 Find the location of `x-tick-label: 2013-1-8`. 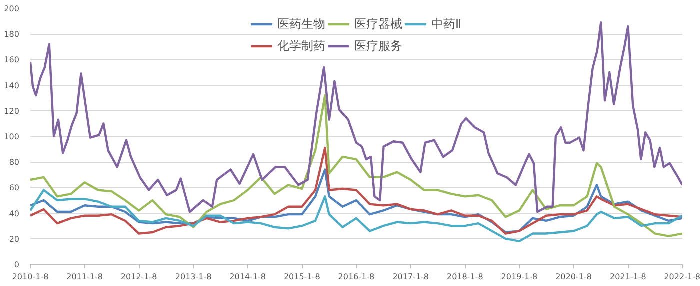

x-tick-label: 2013-1-8 is located at coordinates (193, 277).